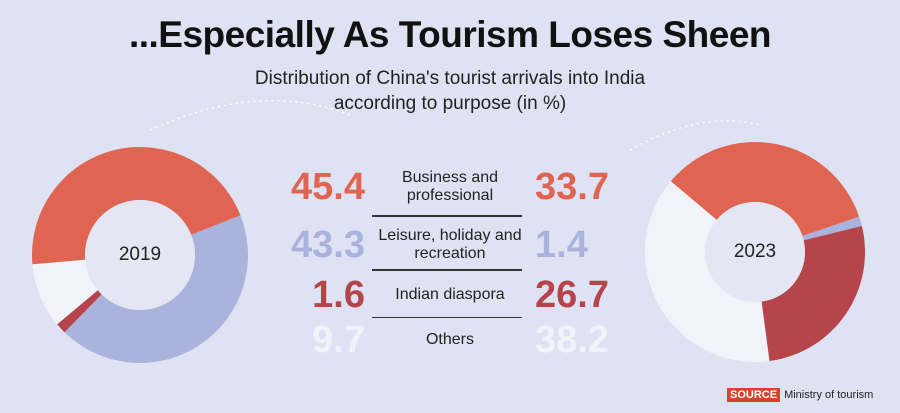 The height and width of the screenshot is (413, 900). I want to click on category-label: Indian diaspora, so click(450, 294).